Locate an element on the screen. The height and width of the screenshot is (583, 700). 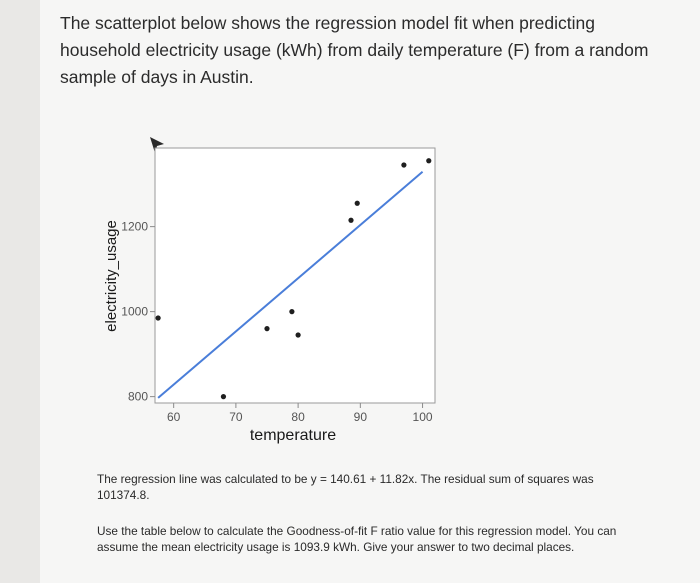
x-axis-label: temperature is located at coordinates (293, 435).